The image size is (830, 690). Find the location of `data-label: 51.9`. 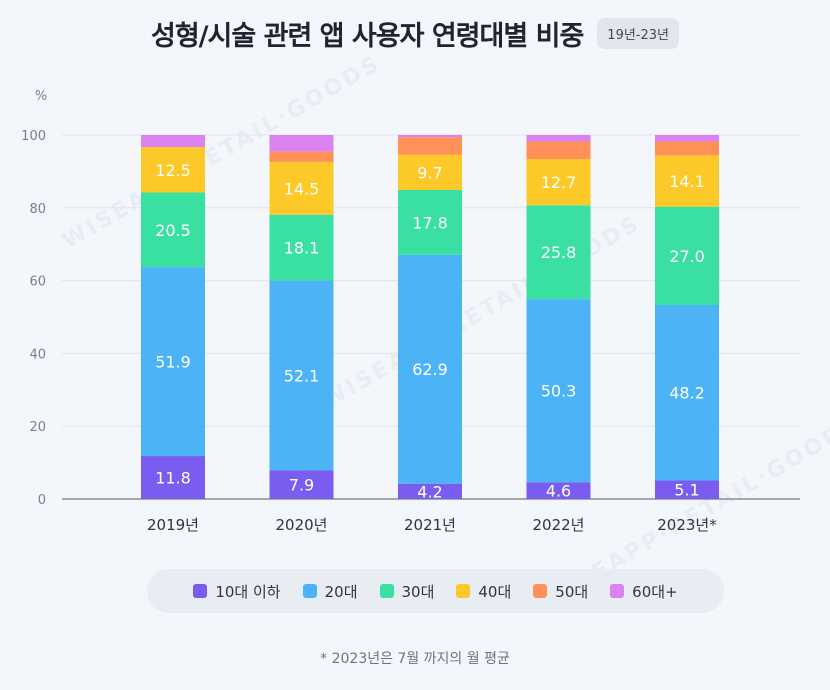

data-label: 51.9 is located at coordinates (173, 362).